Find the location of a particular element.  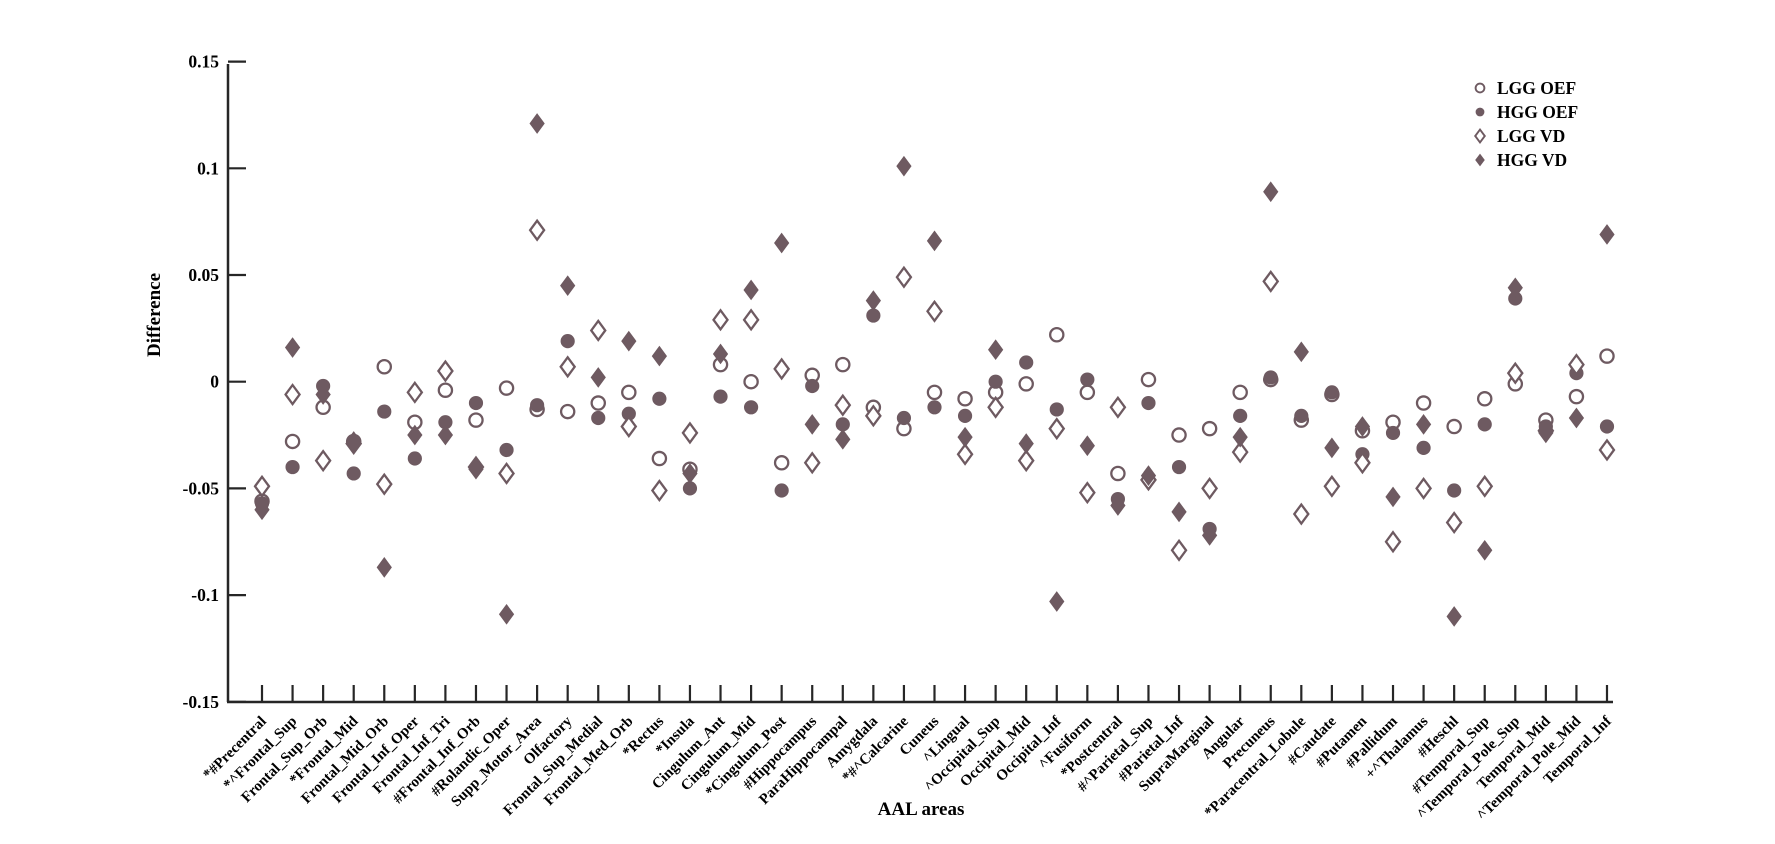

open-circle-icon is located at coordinates (1480, 88).